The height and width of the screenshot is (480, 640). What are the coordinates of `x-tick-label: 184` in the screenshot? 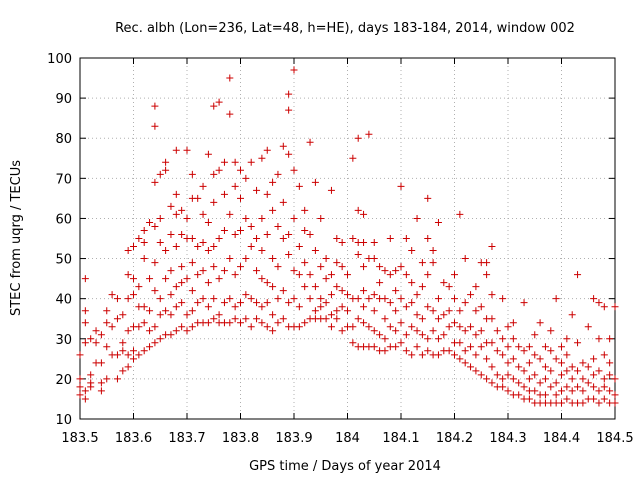 It's located at (347, 438).